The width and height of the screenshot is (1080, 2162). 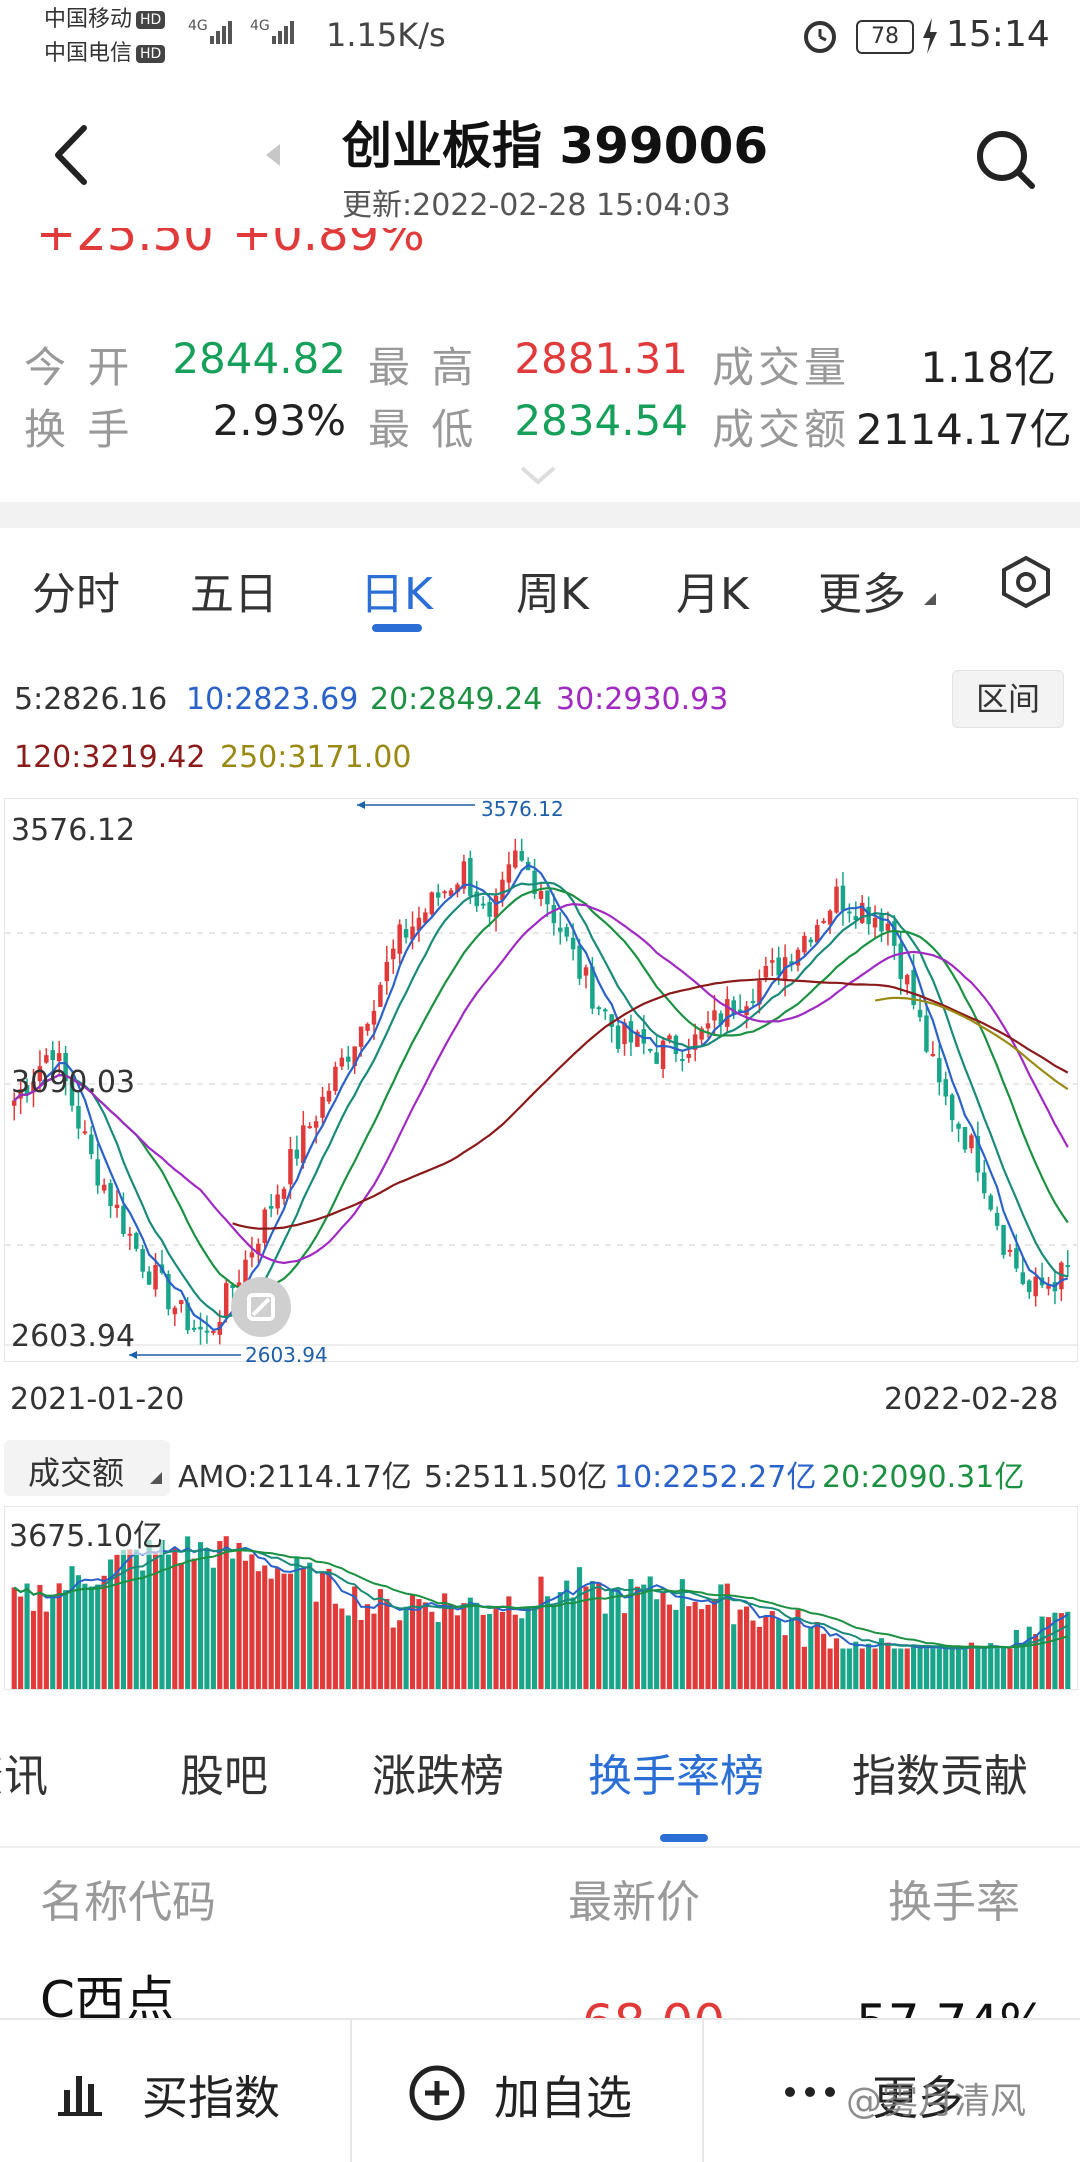 I want to click on back-button, so click(x=70, y=155).